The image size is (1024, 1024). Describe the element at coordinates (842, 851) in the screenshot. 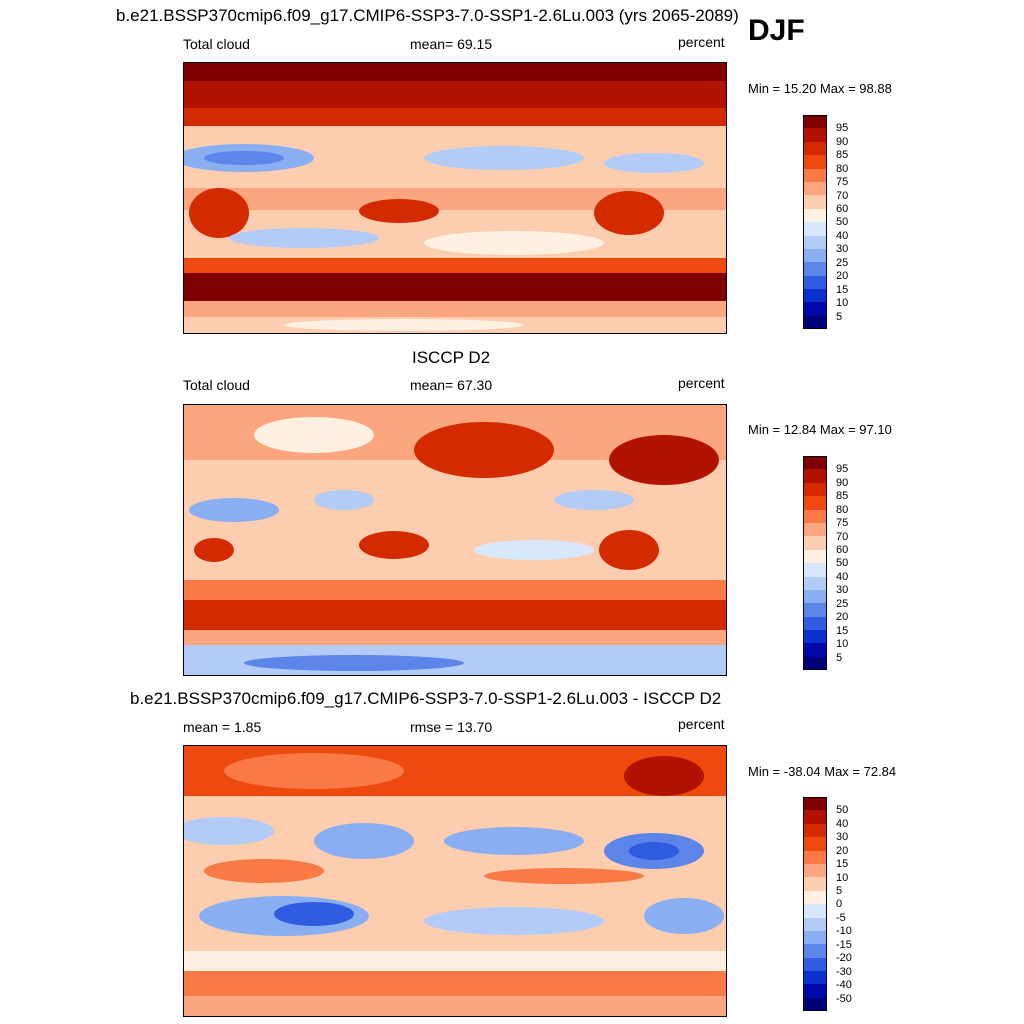

I see `panel3-colorbar-label: 20` at that location.